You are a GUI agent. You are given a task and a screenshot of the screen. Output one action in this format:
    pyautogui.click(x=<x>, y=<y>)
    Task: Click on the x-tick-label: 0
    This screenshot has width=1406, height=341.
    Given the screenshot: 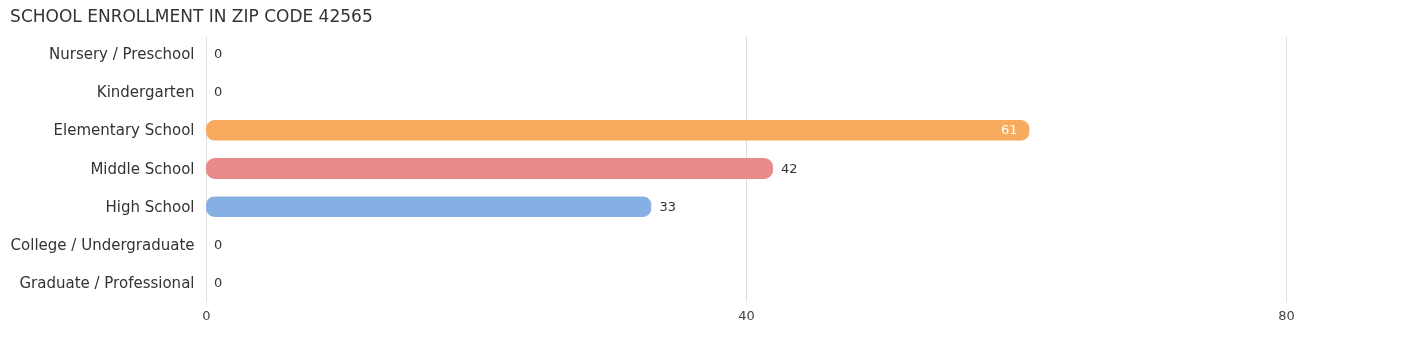 What is the action you would take?
    pyautogui.click(x=206, y=315)
    